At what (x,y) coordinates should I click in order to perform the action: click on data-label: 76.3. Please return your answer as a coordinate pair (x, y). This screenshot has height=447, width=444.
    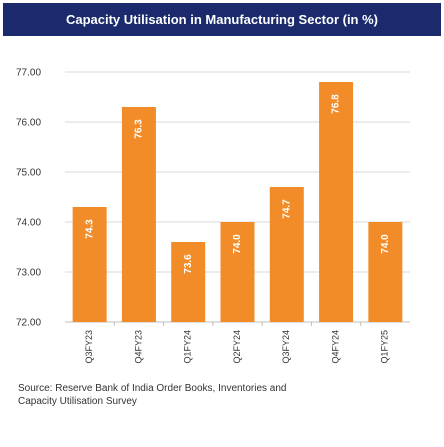
    Looking at the image, I should click on (139, 129).